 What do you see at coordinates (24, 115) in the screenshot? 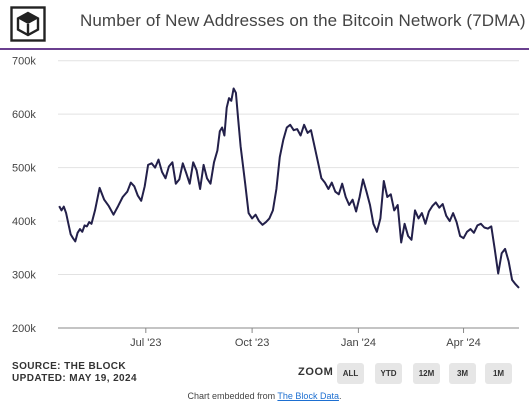
I see `y-tick-label: 600k` at bounding box center [24, 115].